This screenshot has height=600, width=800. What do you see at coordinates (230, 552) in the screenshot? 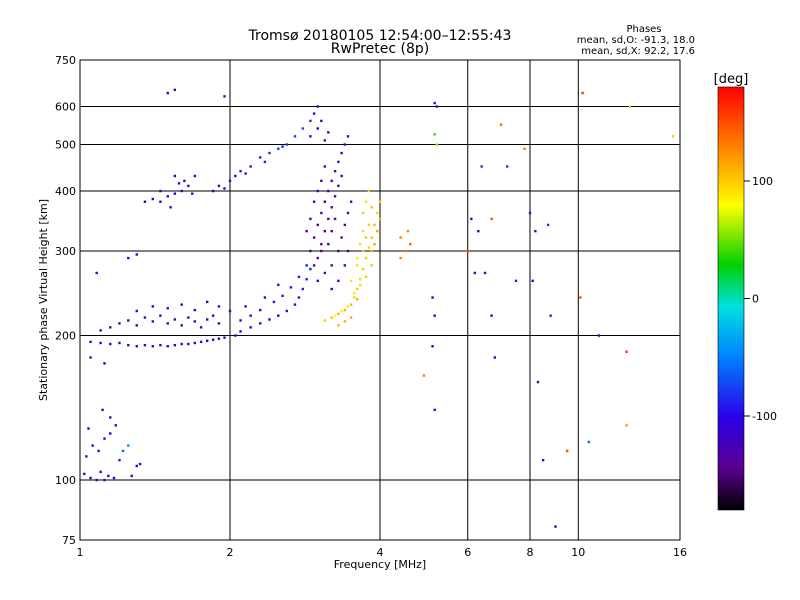
I see `x-tick-label: 2` at bounding box center [230, 552].